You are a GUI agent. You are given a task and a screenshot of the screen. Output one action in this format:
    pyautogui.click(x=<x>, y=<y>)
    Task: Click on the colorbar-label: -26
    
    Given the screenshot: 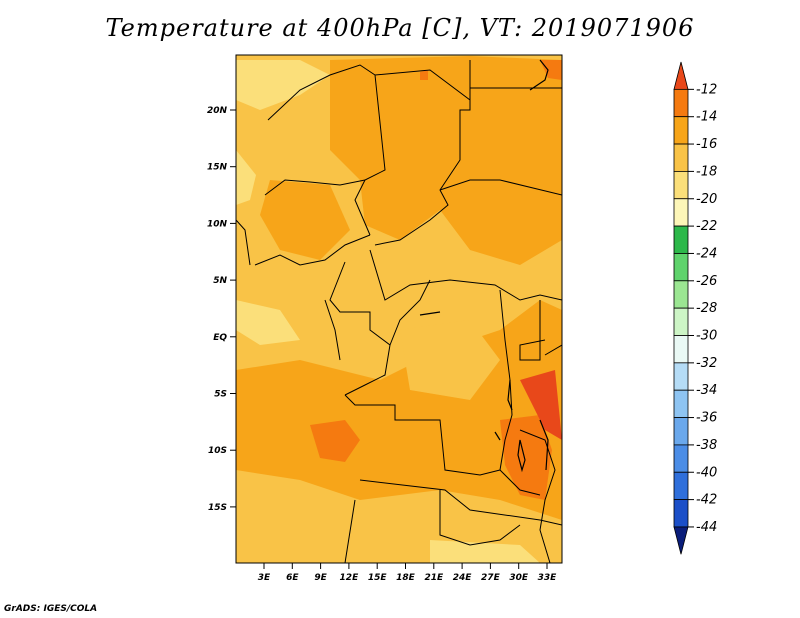 What is the action you would take?
    pyautogui.click(x=706, y=281)
    